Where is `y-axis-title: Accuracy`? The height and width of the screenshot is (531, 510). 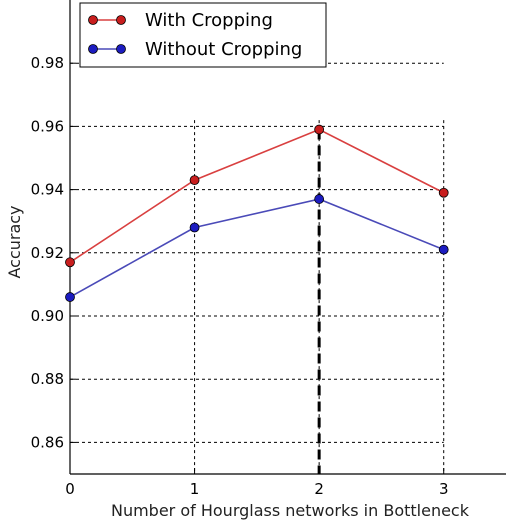
y-axis-title: Accuracy is located at coordinates (14, 241).